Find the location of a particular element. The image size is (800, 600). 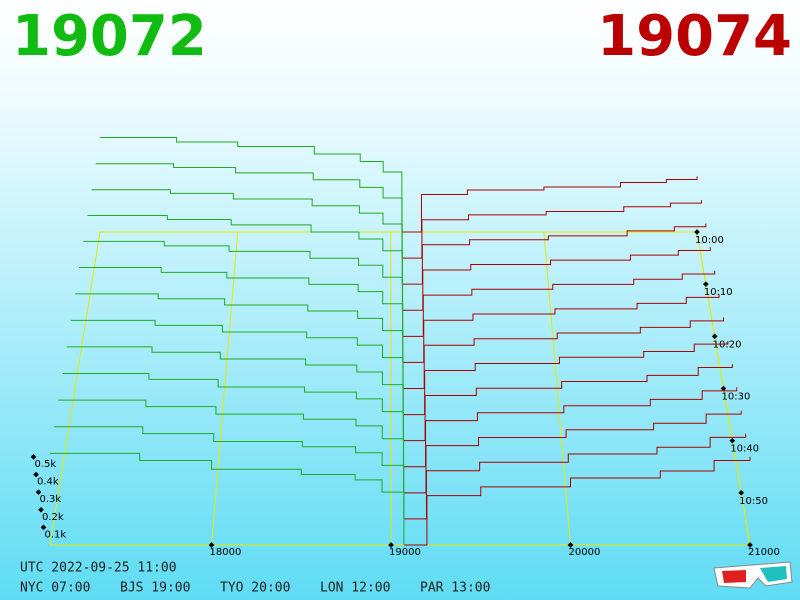

x-tick-label: 18000 is located at coordinates (226, 552).